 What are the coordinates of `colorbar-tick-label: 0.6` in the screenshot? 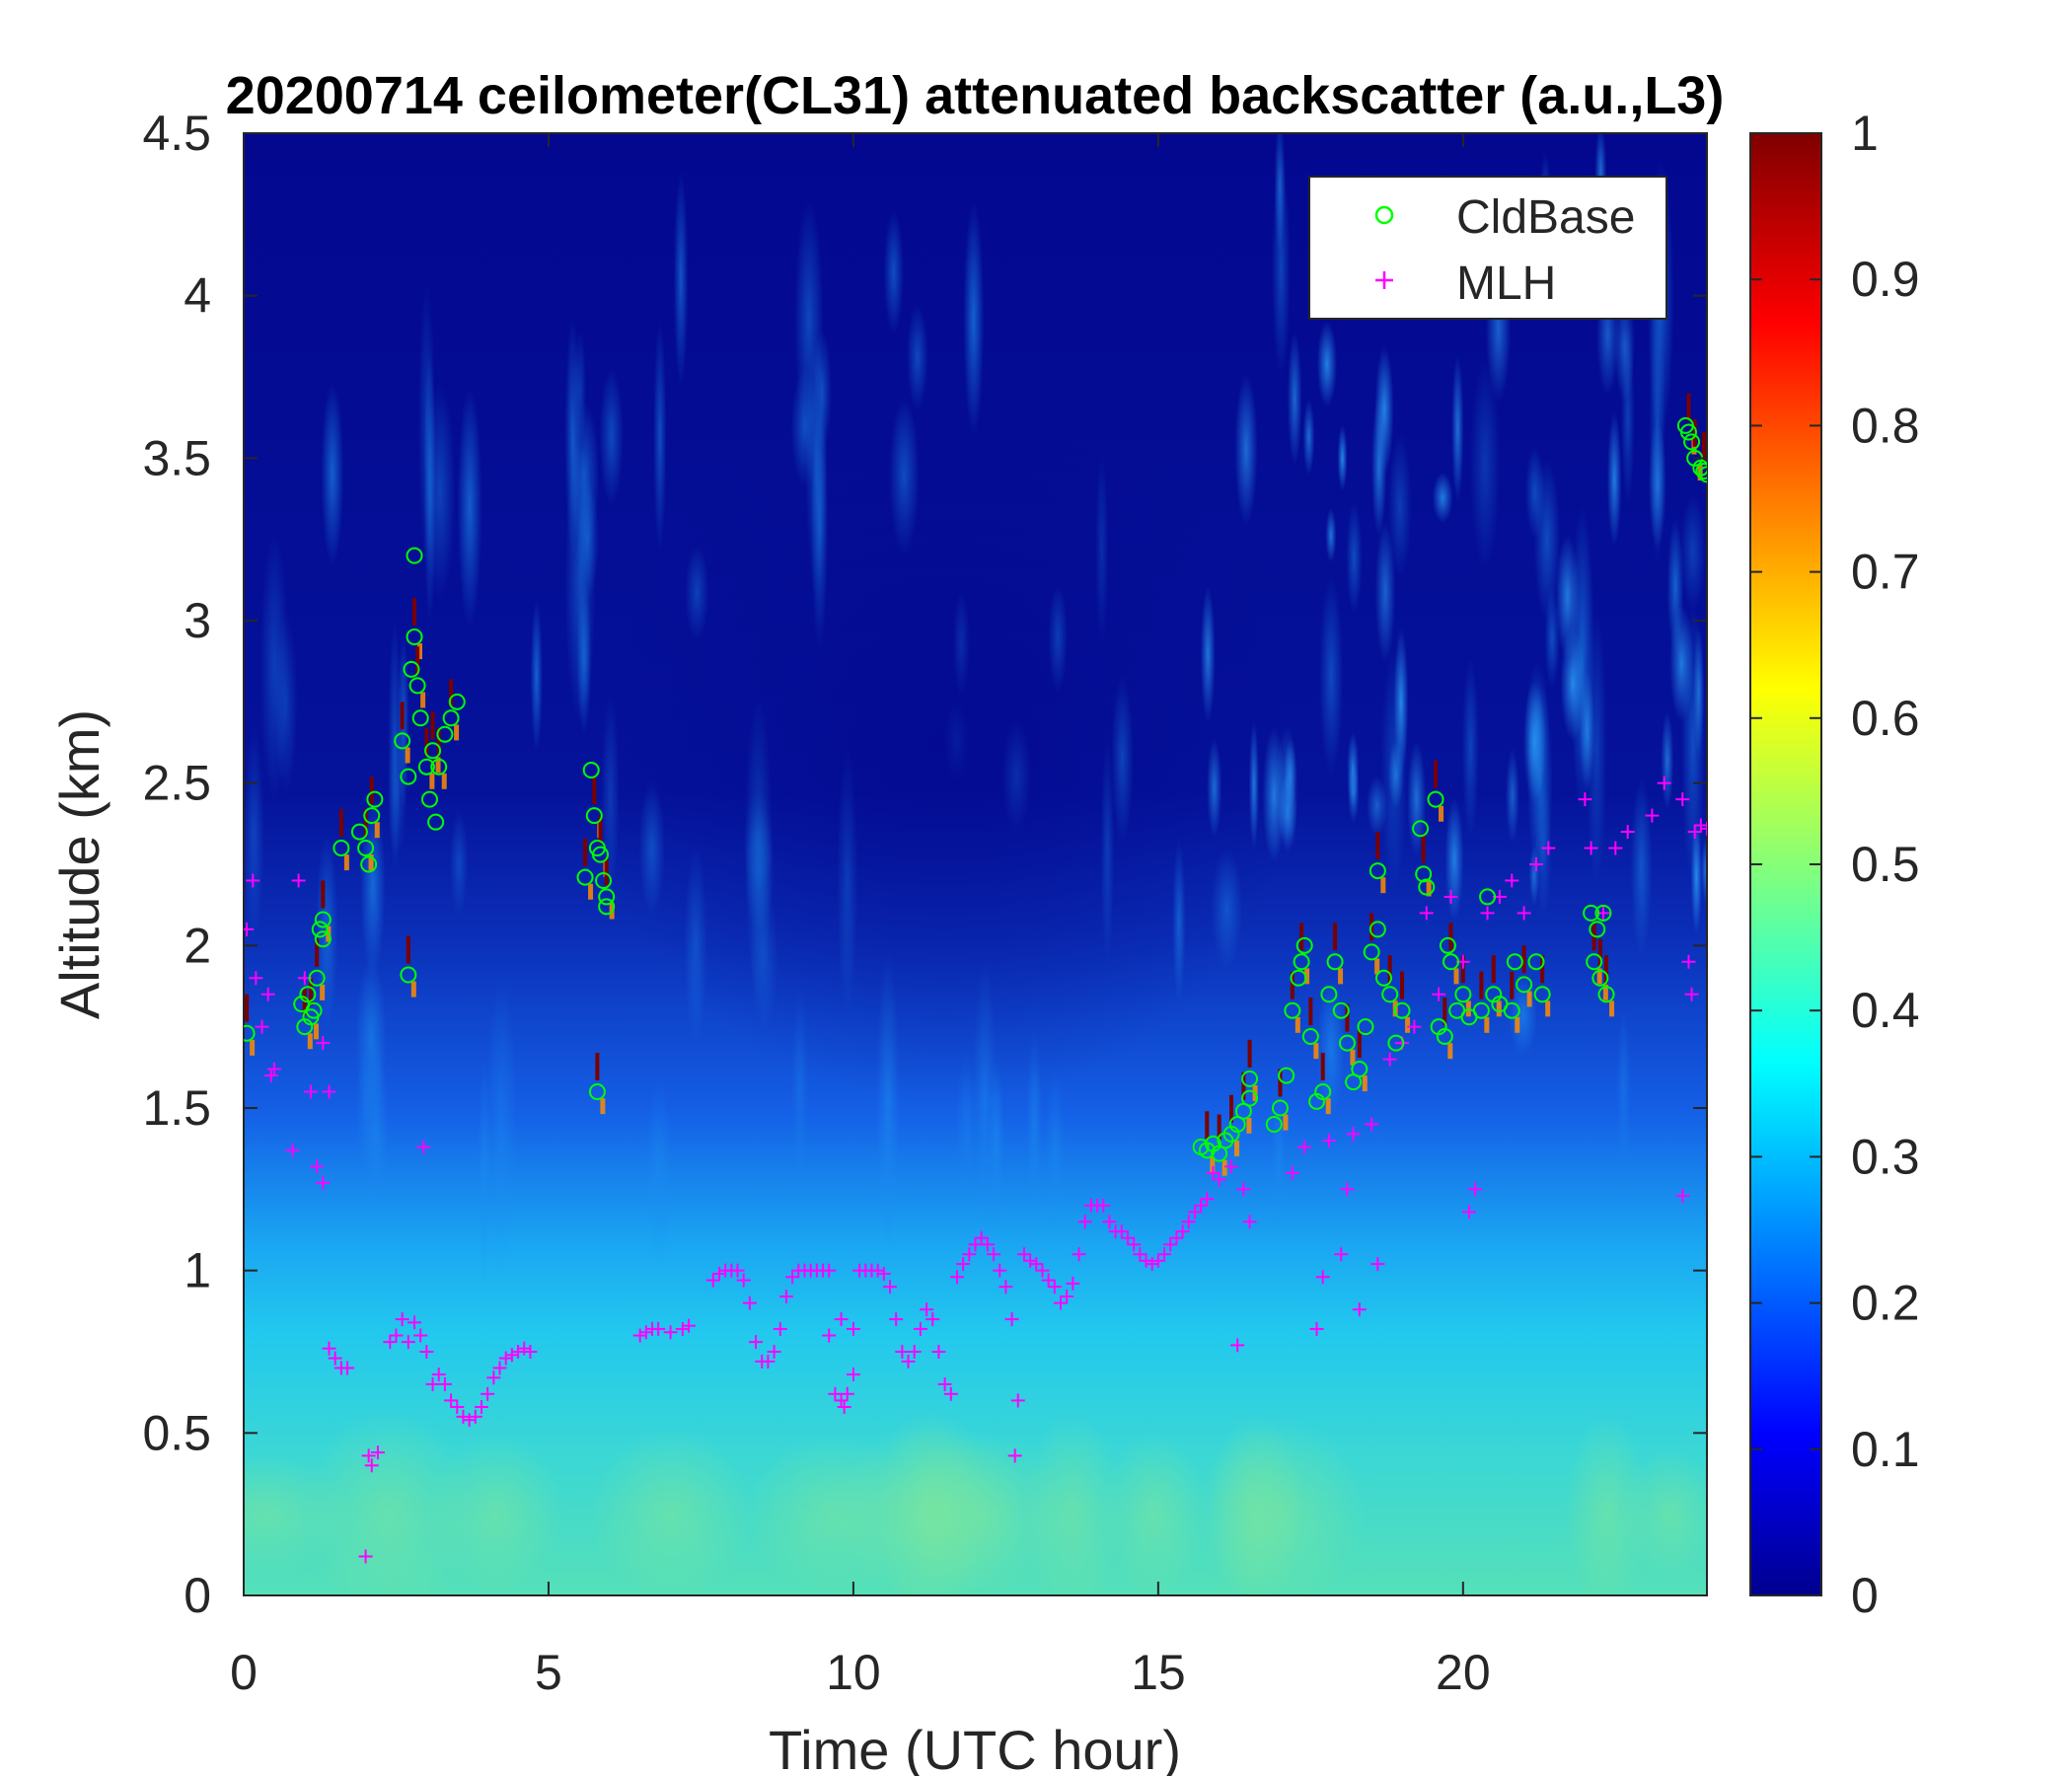 It's located at (1886, 718).